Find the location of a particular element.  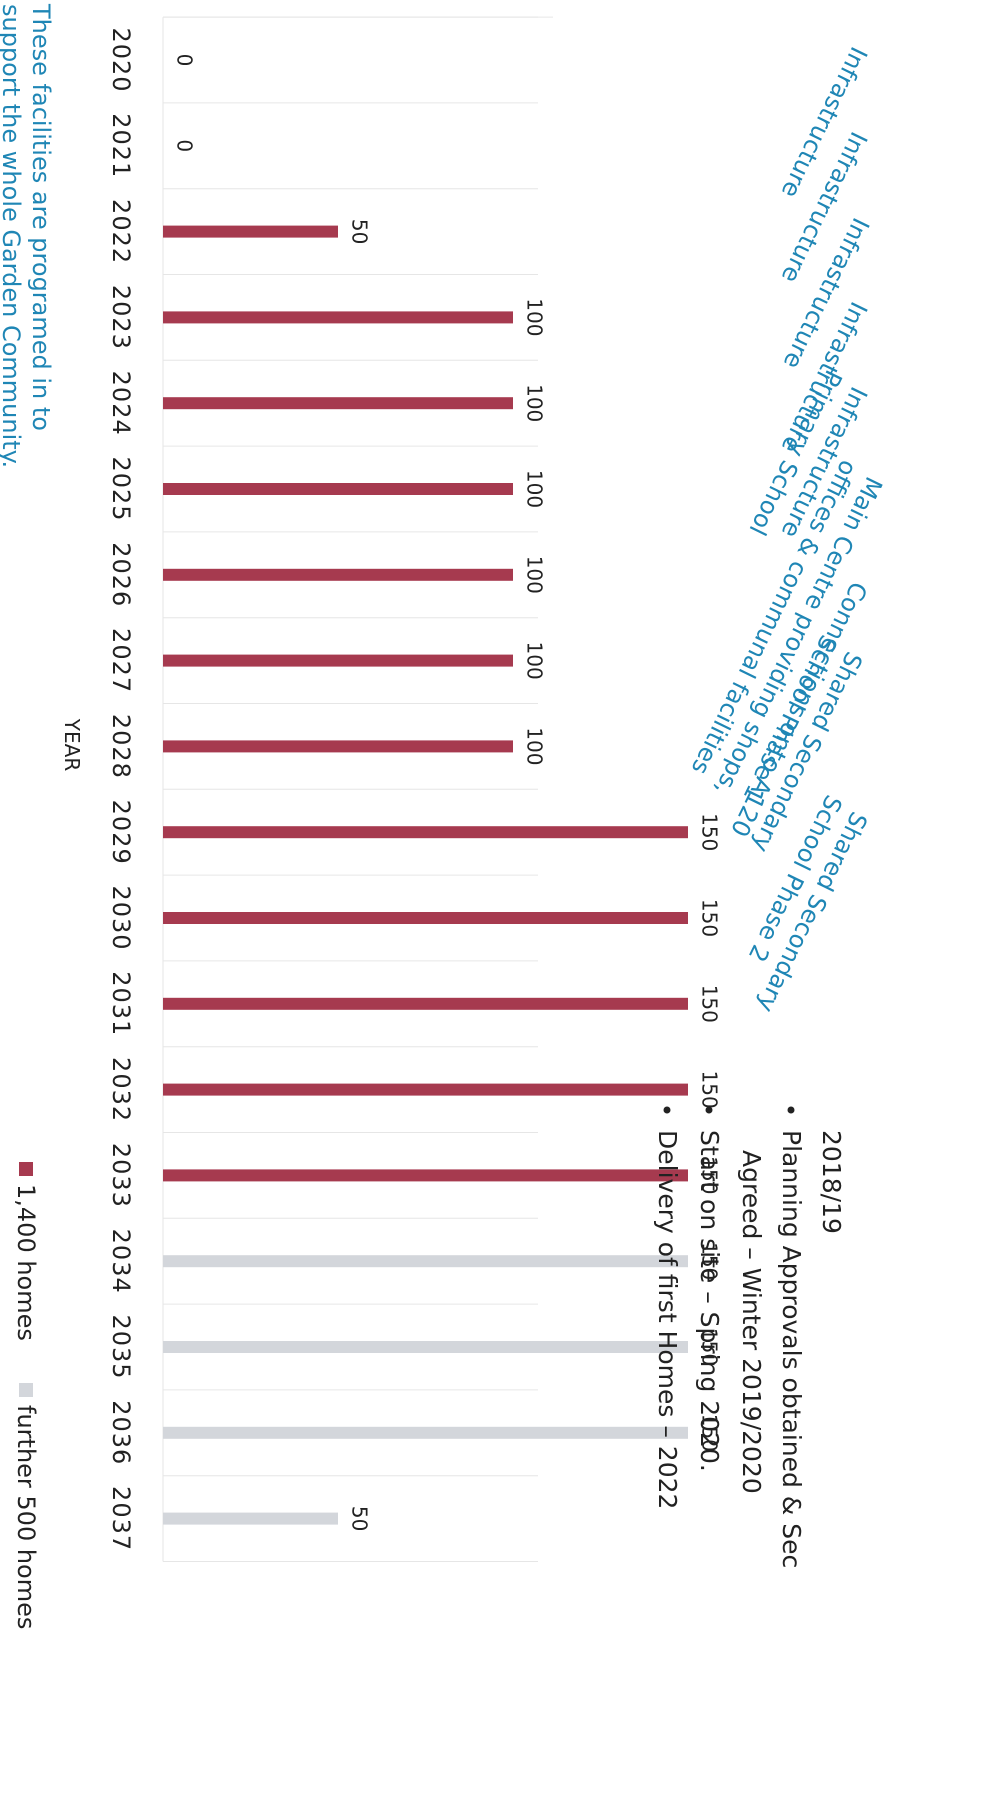

legend-label: further 500 homes is located at coordinates (26, 1517).